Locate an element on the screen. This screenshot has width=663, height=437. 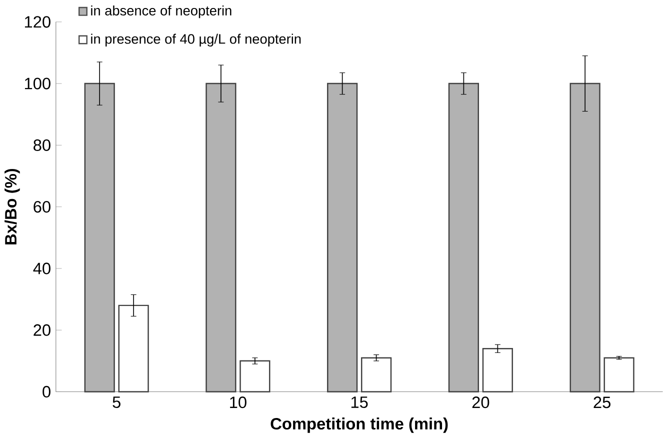
y-axis-title: Bx/Bo (%) is located at coordinates (12, 206).